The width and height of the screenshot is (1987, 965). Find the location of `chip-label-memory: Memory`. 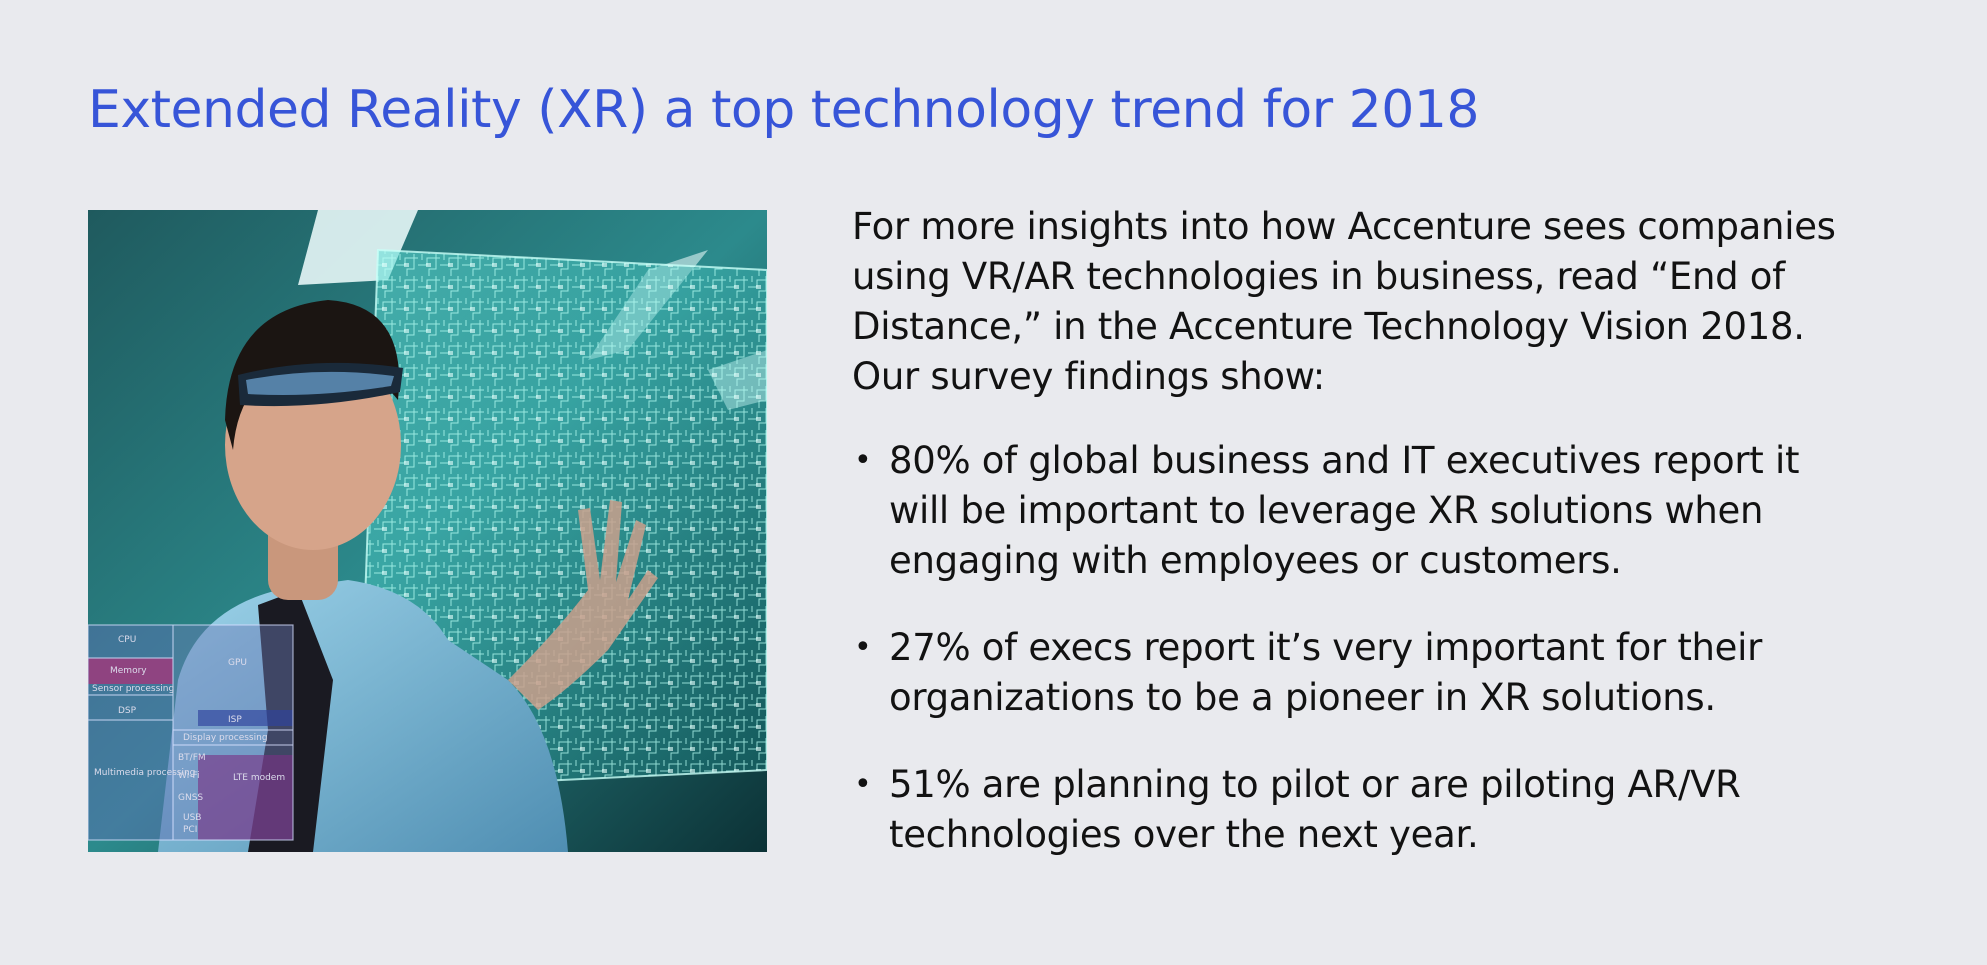

chip-label-memory: Memory is located at coordinates (128, 671).